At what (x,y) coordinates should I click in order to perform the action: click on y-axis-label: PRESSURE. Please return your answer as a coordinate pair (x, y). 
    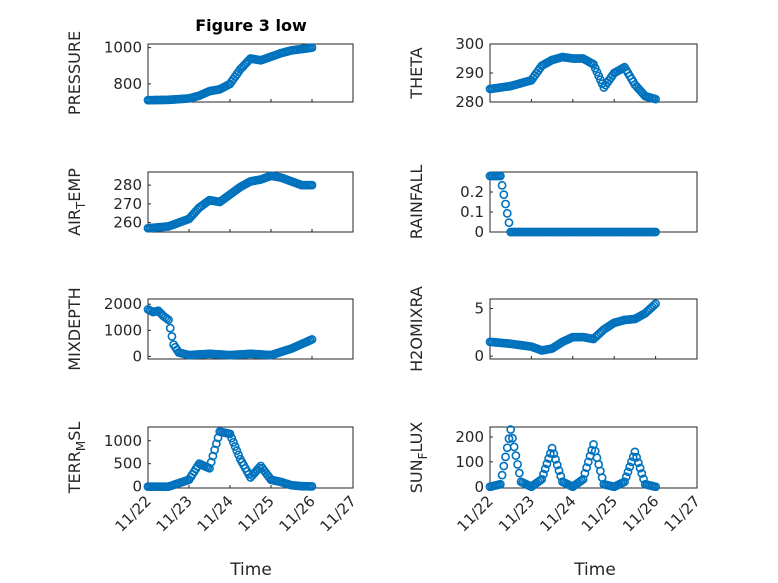
    Looking at the image, I should click on (74, 73).